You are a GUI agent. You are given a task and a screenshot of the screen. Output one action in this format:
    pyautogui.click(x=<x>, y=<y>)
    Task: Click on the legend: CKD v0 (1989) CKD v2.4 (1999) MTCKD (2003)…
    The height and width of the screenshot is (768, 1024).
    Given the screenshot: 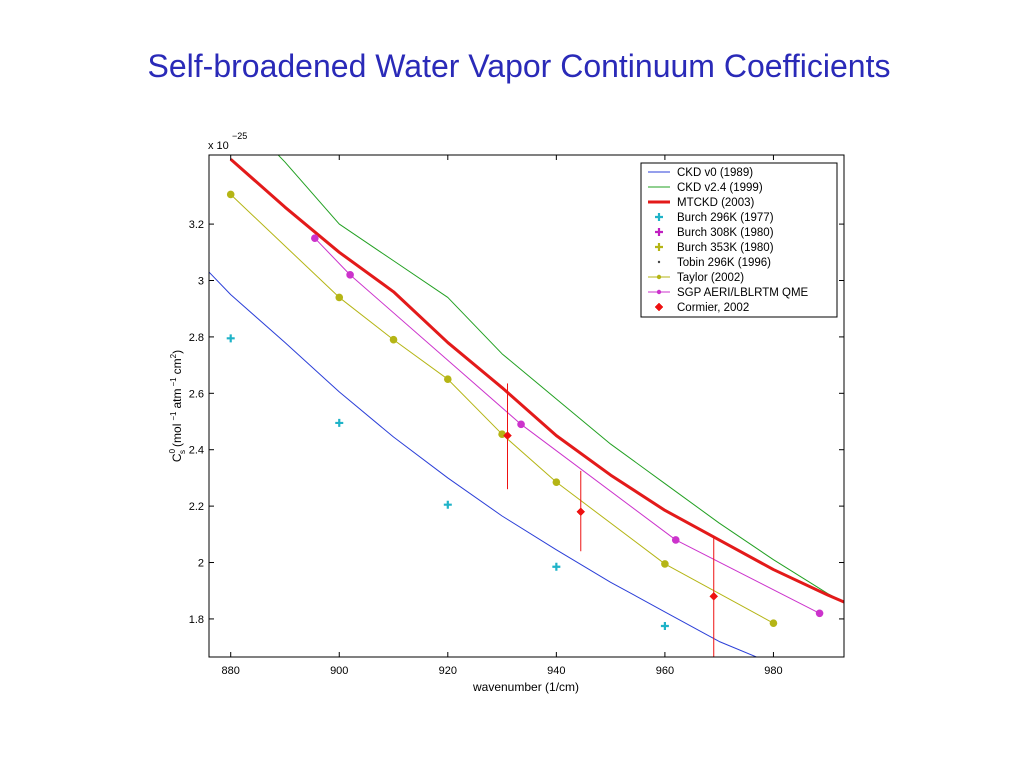 What is the action you would take?
    pyautogui.click(x=739, y=240)
    